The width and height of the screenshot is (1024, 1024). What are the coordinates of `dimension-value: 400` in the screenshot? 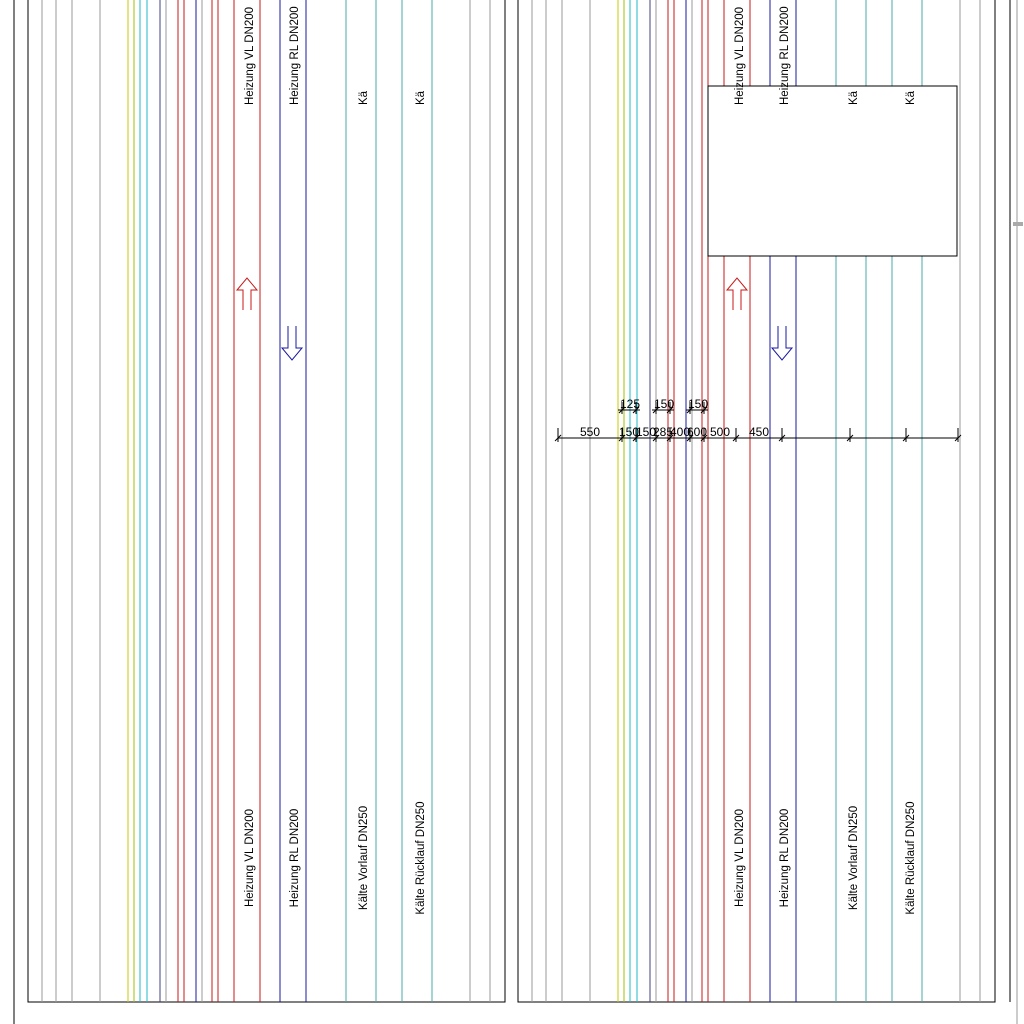 It's located at (680, 432).